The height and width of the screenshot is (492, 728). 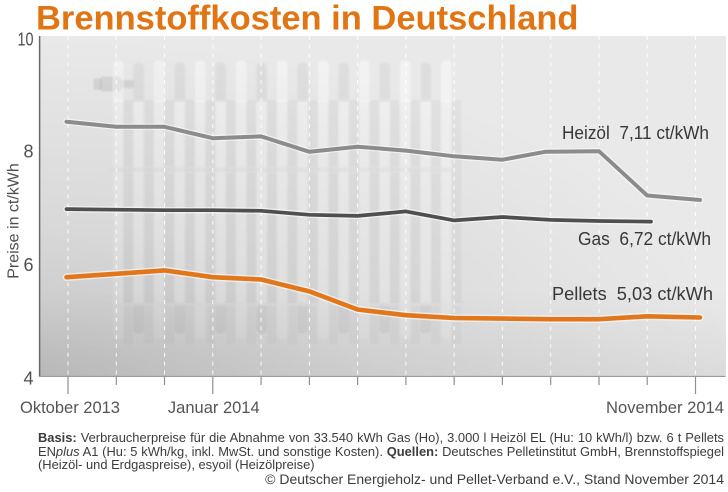 I want to click on svg-text: 6, so click(x=28, y=265).